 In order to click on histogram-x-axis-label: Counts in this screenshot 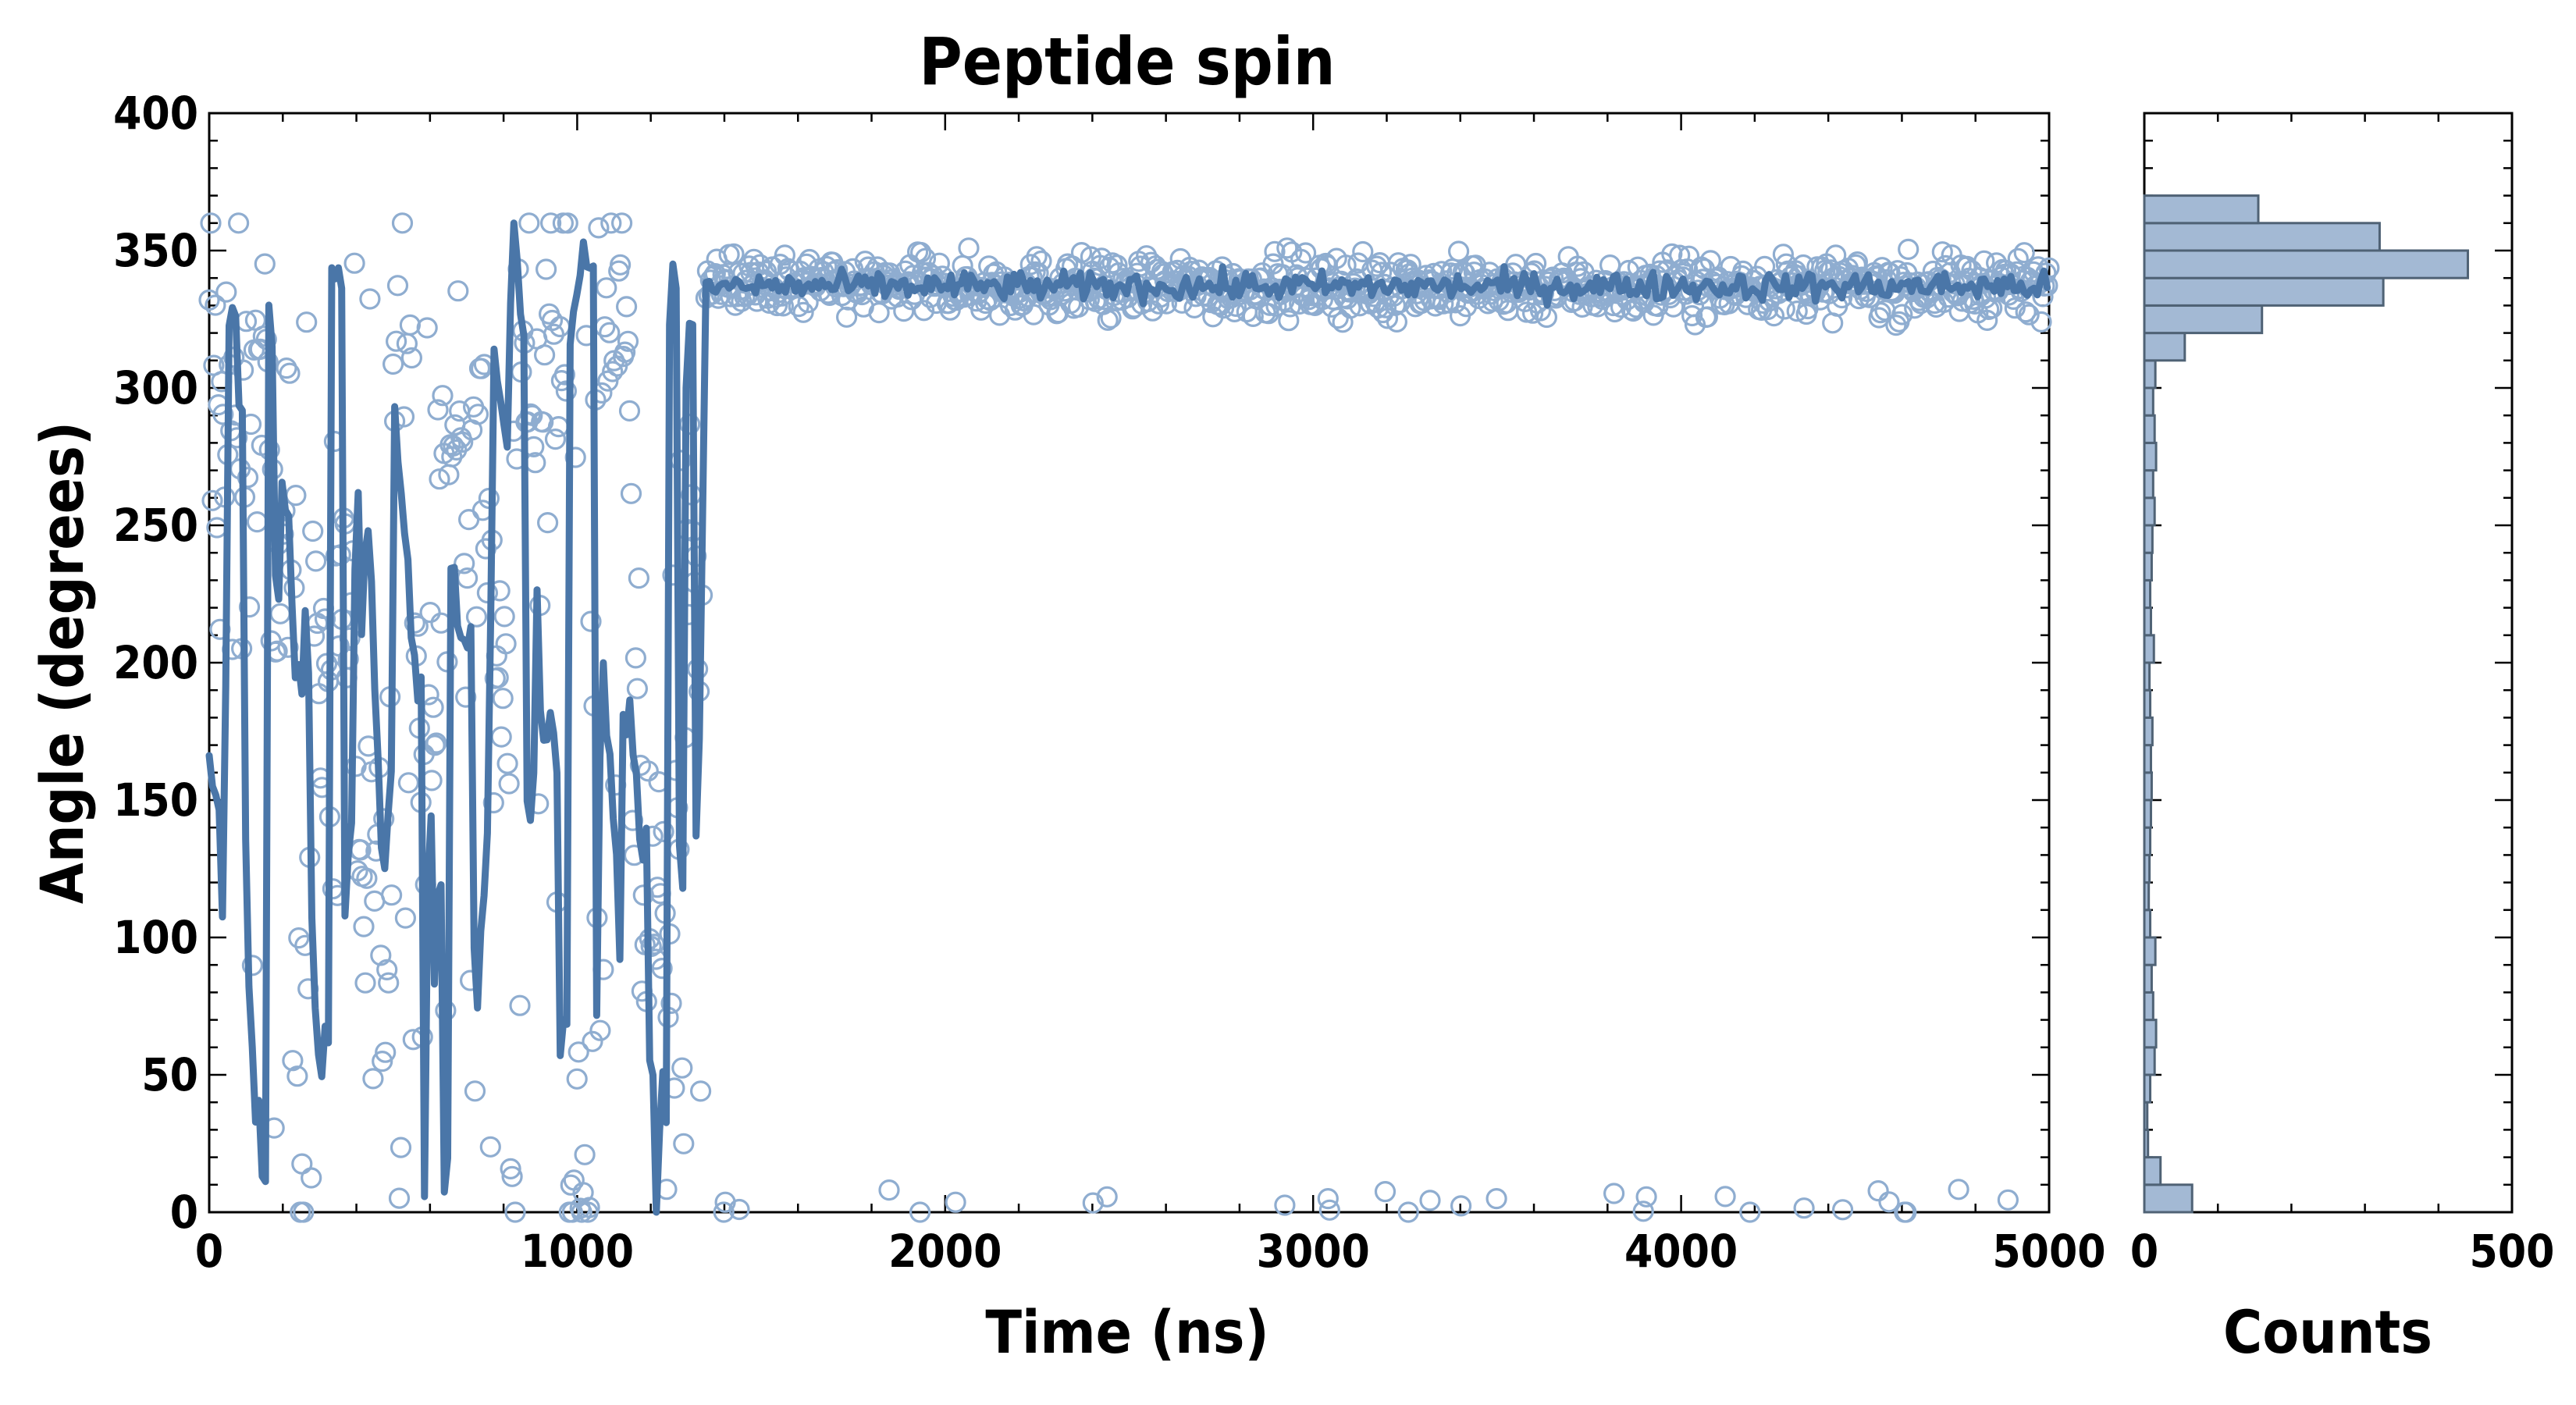, I will do `click(2327, 1332)`.